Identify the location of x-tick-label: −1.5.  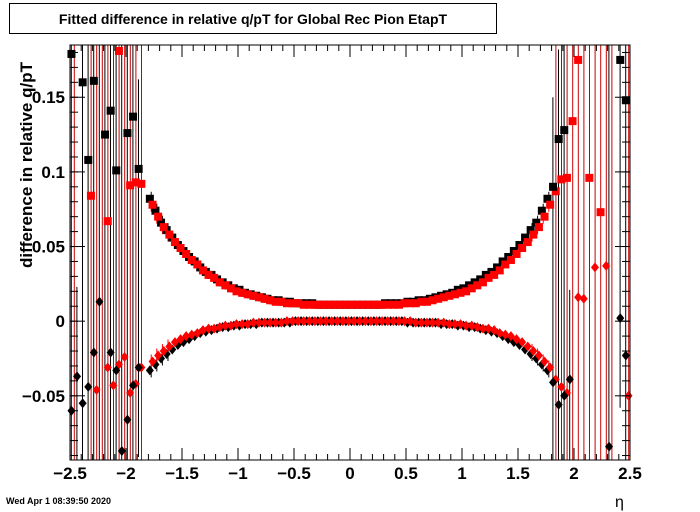
(182, 473).